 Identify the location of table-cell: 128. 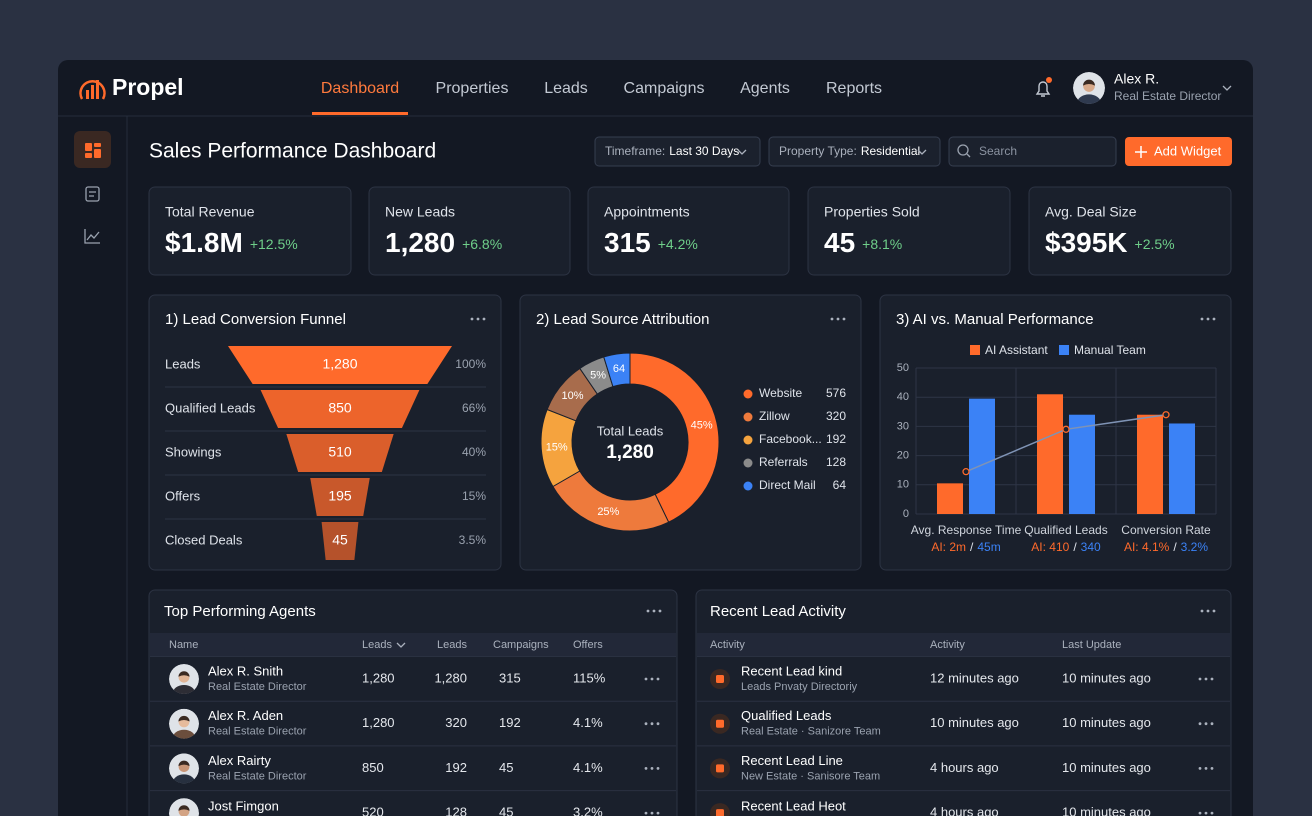
(456, 810).